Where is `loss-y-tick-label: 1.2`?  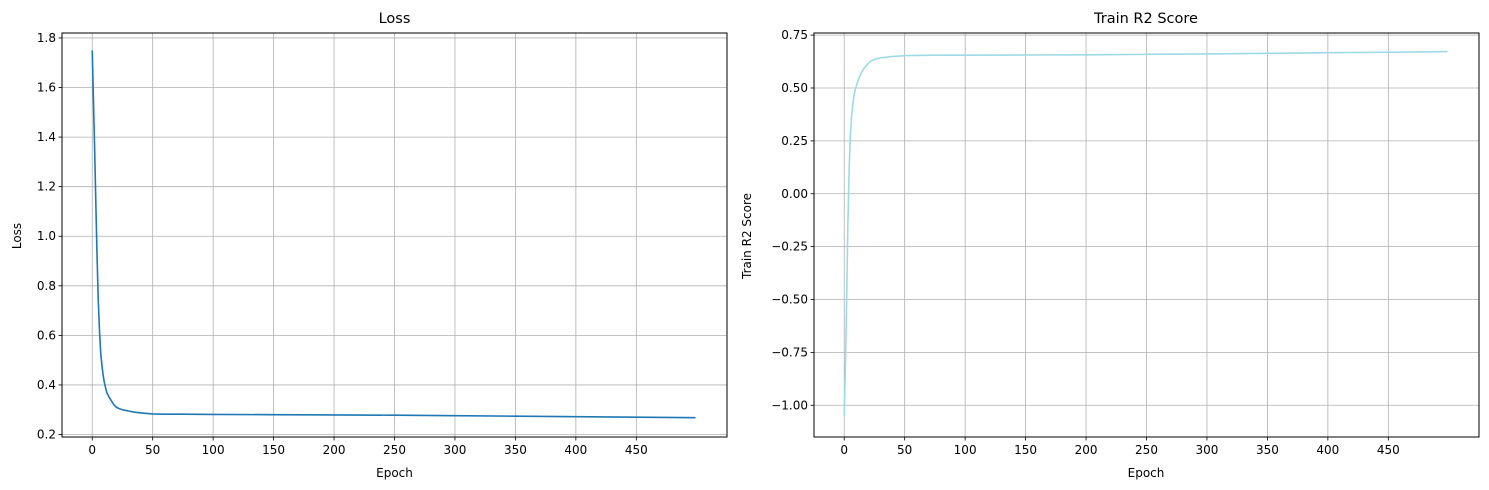
loss-y-tick-label: 1.2 is located at coordinates (46, 187).